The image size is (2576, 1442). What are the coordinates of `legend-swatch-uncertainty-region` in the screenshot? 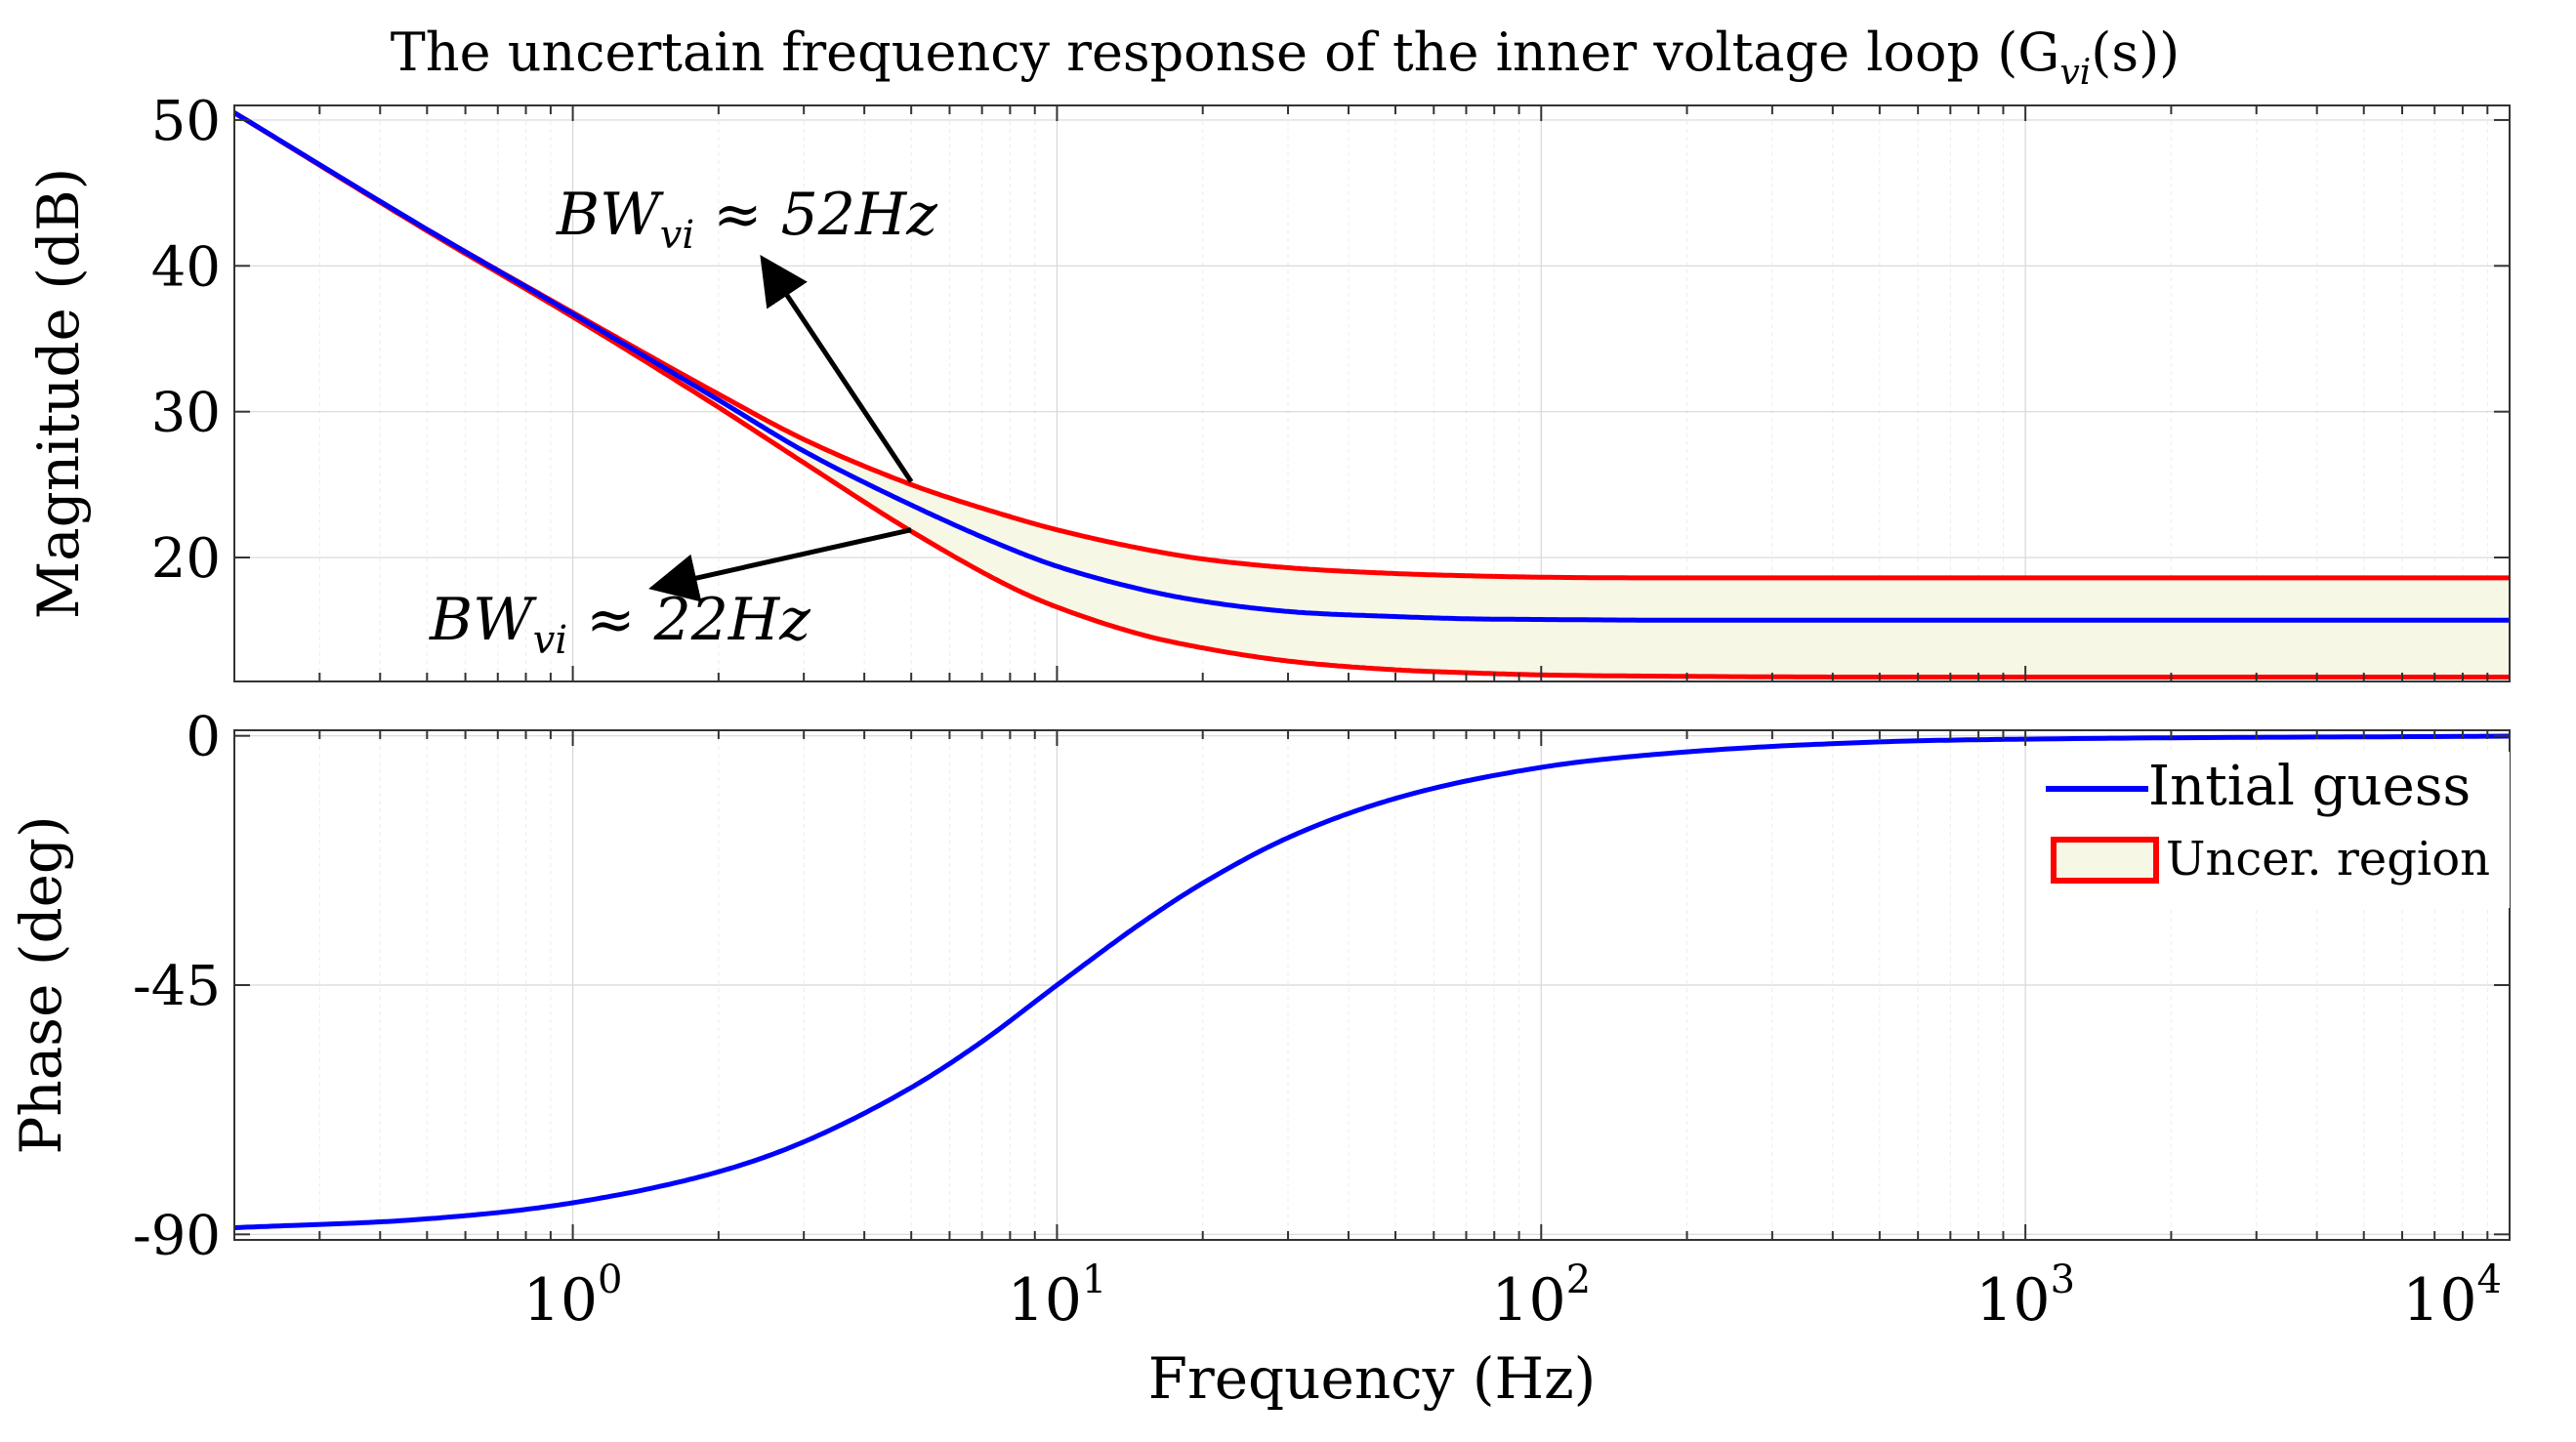 It's located at (2105, 860).